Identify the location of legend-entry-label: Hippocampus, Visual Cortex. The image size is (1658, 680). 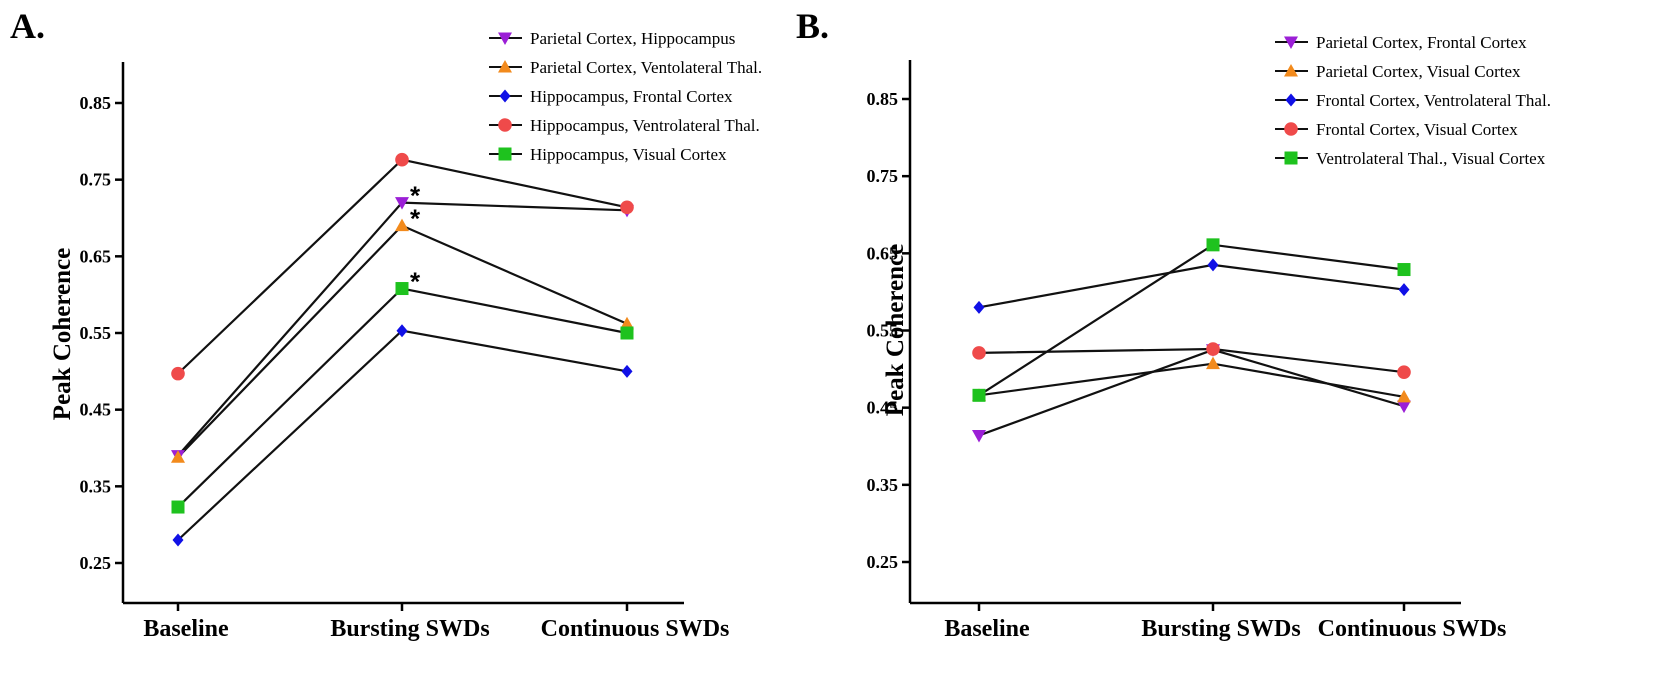
(628, 154).